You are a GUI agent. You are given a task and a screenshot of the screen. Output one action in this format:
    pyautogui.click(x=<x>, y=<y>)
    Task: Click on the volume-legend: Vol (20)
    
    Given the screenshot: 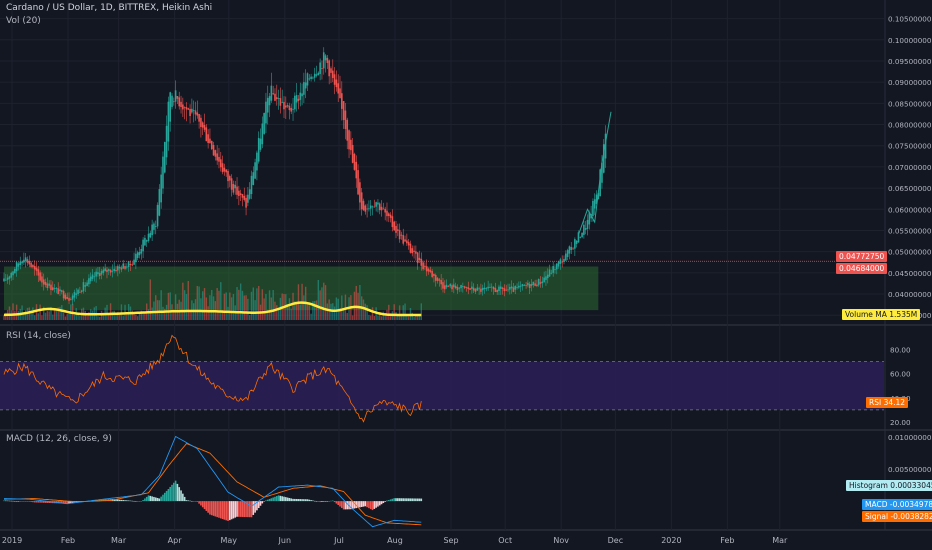 What is the action you would take?
    pyautogui.click(x=23, y=21)
    